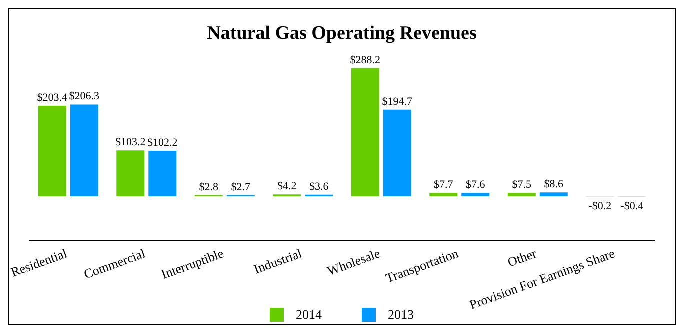 The height and width of the screenshot is (333, 684). Describe the element at coordinates (401, 315) in the screenshot. I see `legend-label: 2013` at that location.